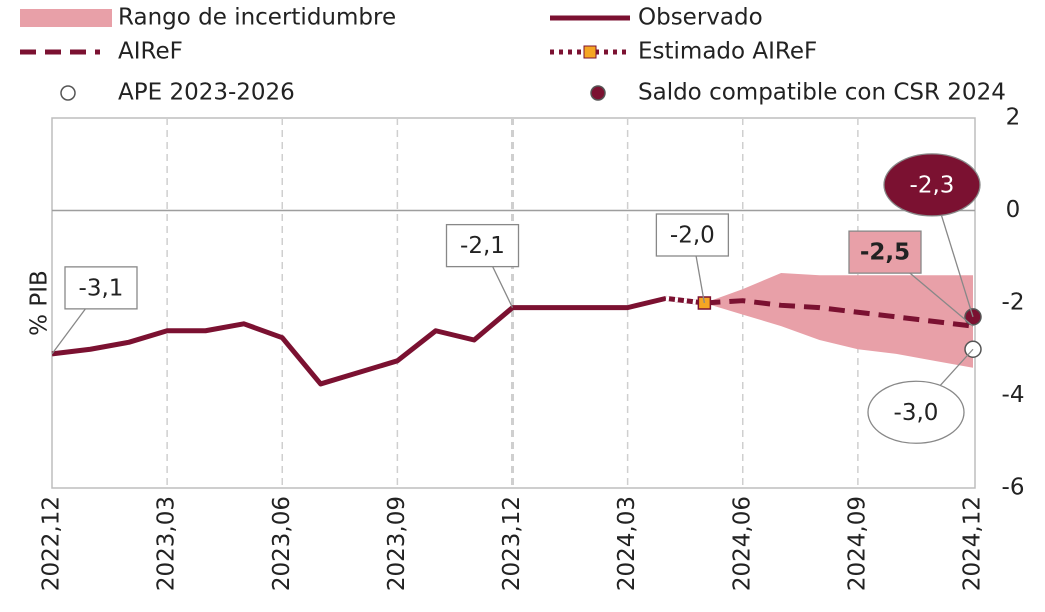  Describe the element at coordinates (1013, 118) in the screenshot. I see `y-tick-label: 2` at that location.